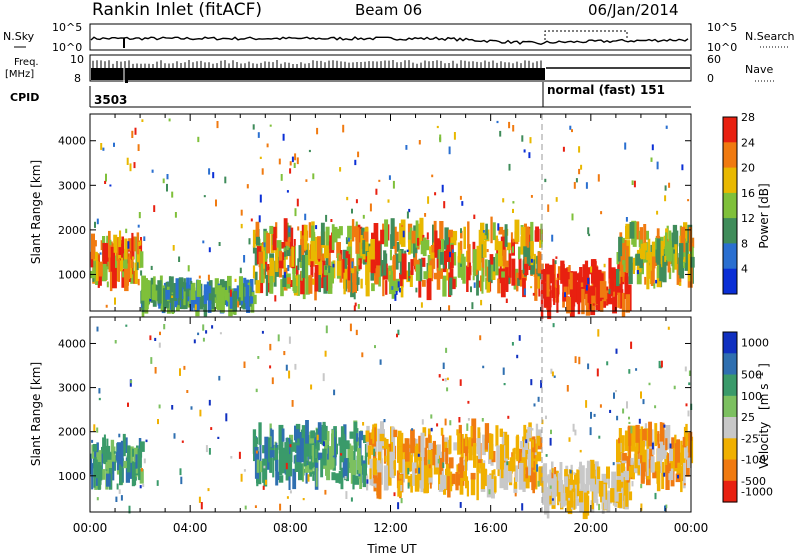 This screenshot has width=800, height=554. Describe the element at coordinates (72, 388) in the screenshot. I see `y-tick-label: 3000` at that location.